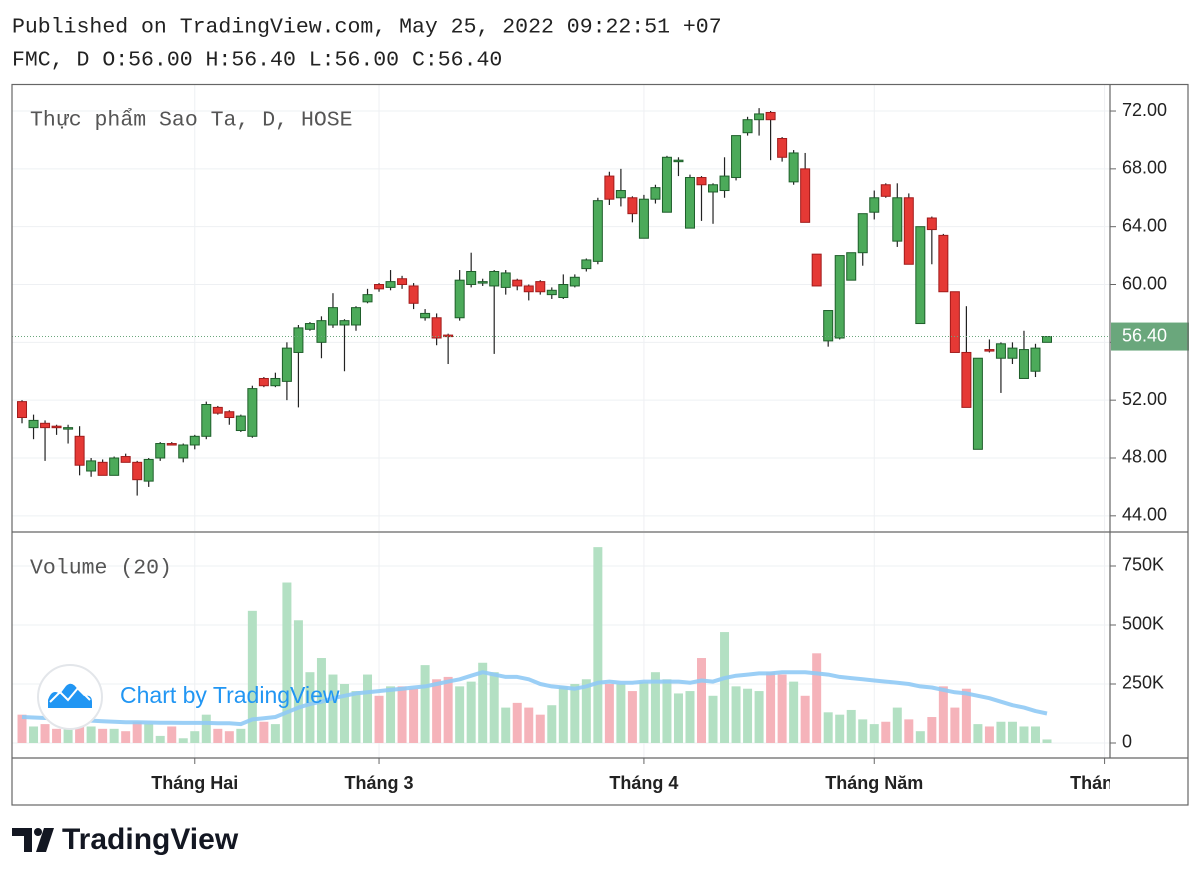 The width and height of the screenshot is (1200, 876). I want to click on y-tick-label: 250K, so click(1143, 683).